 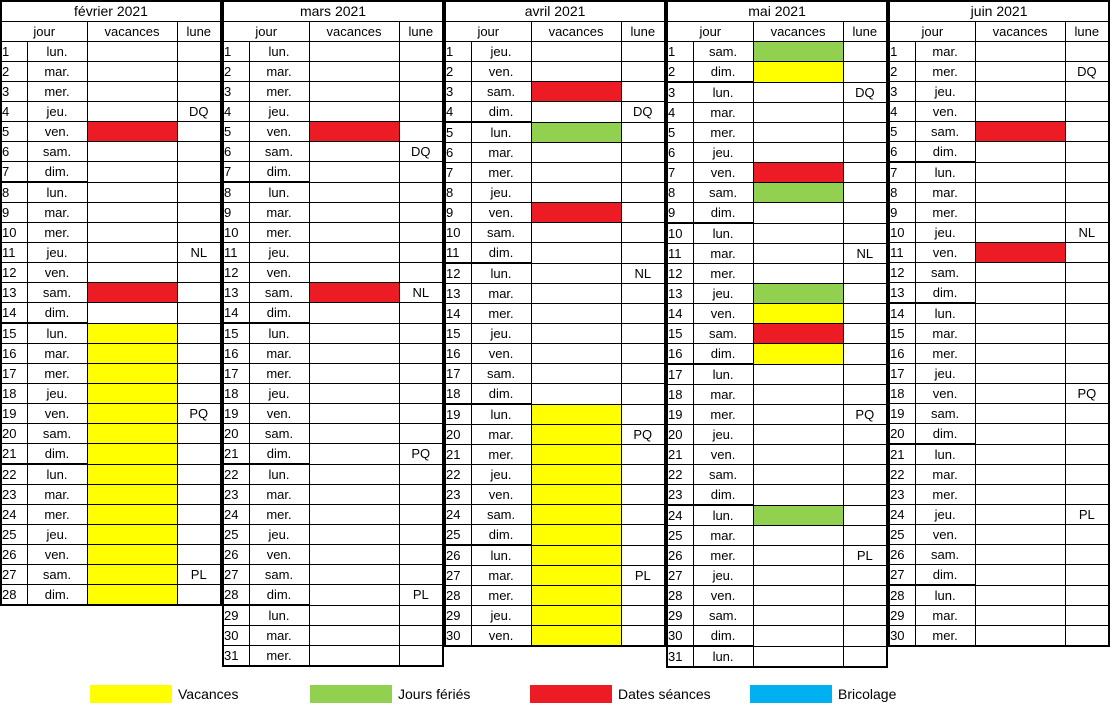 What do you see at coordinates (333, 413) in the screenshot?
I see `day-row: 19 ven.` at bounding box center [333, 413].